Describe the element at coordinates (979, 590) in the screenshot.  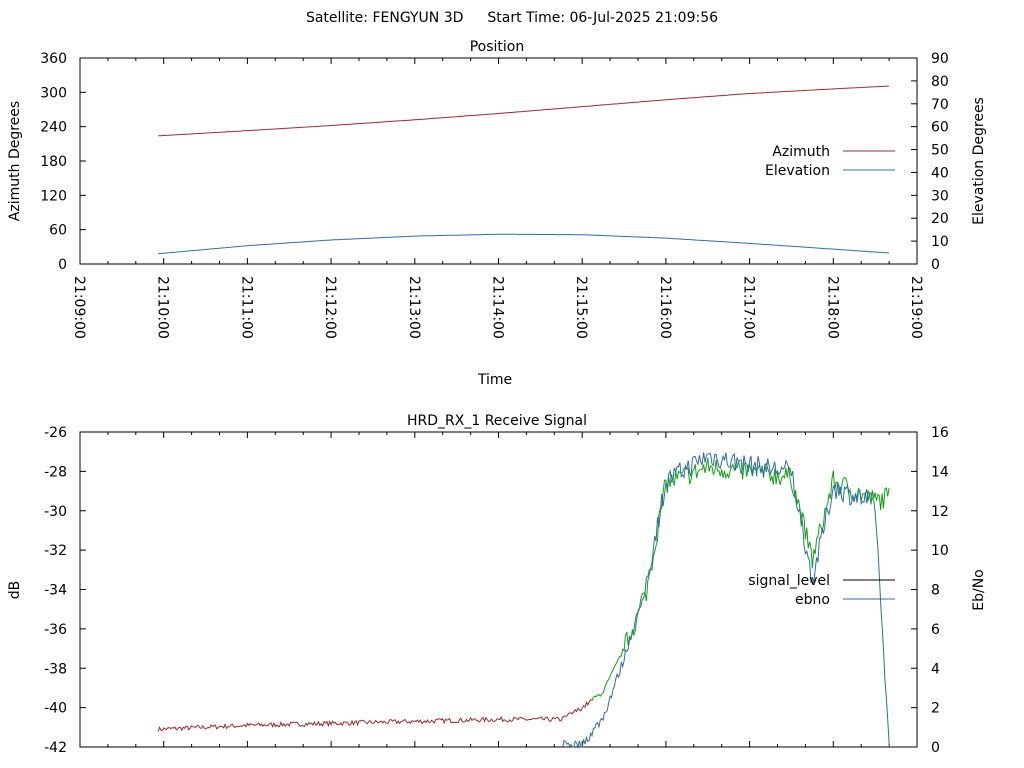
I see `ebno-axis-label: Eb/No` at that location.